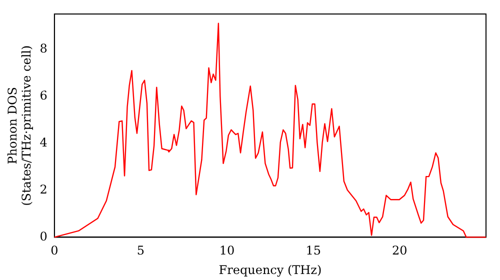 The height and width of the screenshot is (280, 500). Describe the element at coordinates (44, 95) in the screenshot. I see `y-tick-label: 6` at that location.